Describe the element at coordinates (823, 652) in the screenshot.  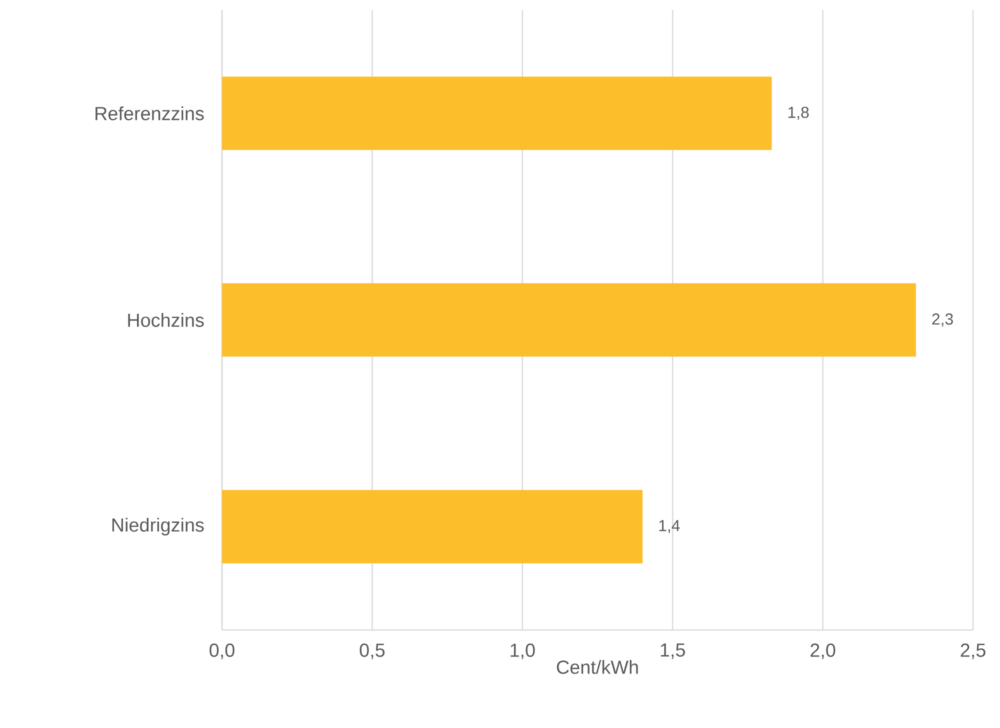
I see `x-tick-label: 2,0` at that location.